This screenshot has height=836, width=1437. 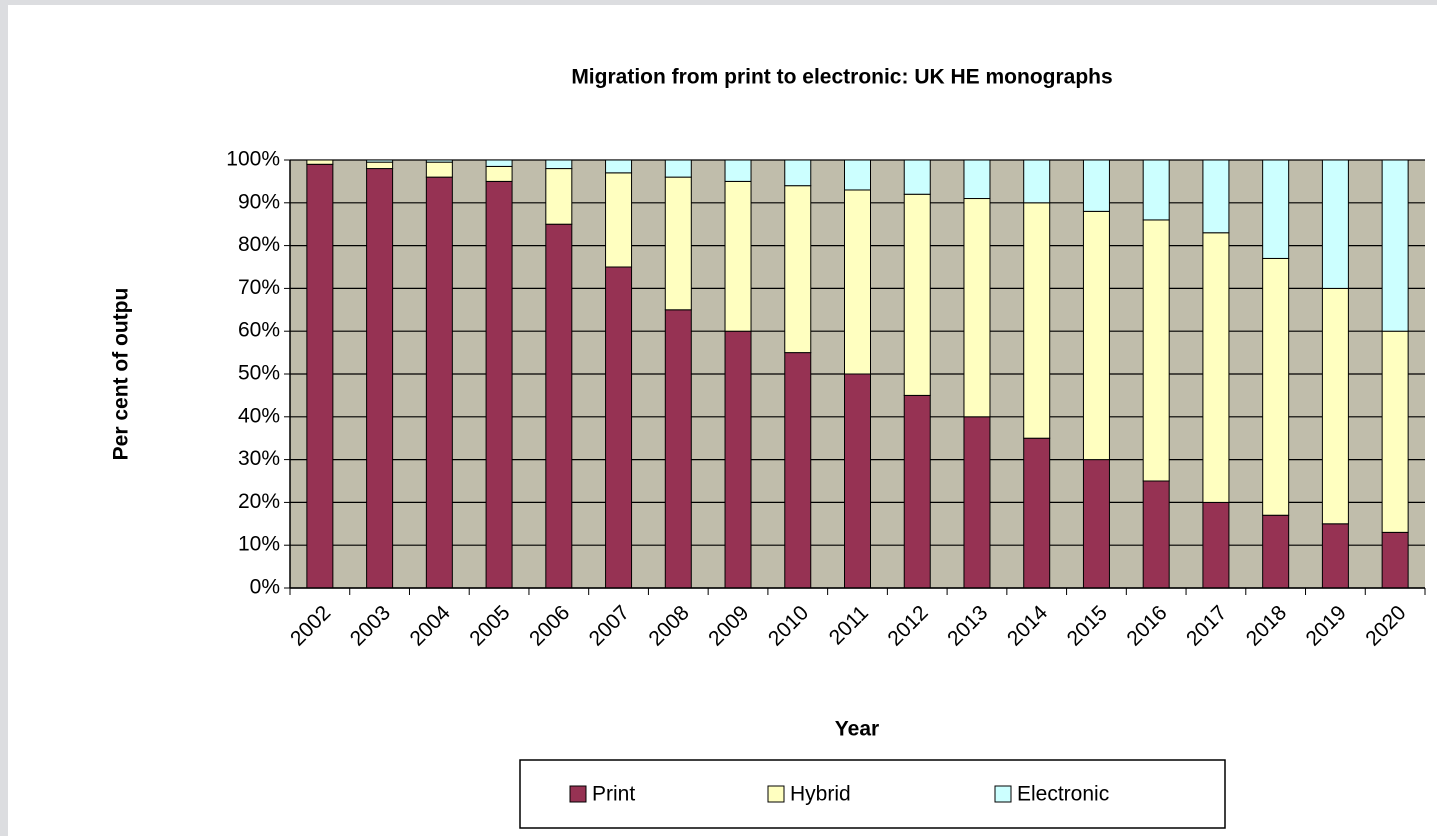 What do you see at coordinates (259, 544) in the screenshot?
I see `y-tick-label: 10%` at bounding box center [259, 544].